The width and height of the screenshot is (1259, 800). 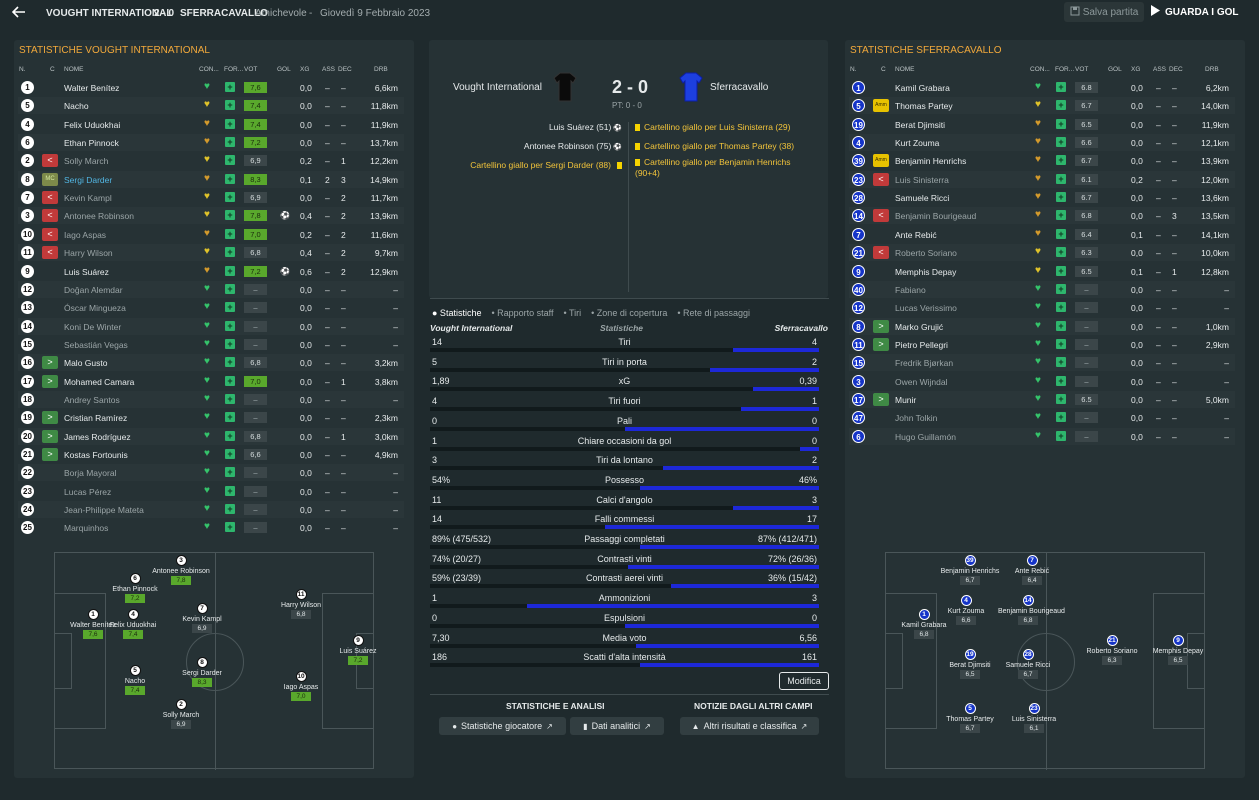 What do you see at coordinates (86, 161) in the screenshot?
I see `player-name: Solly March` at bounding box center [86, 161].